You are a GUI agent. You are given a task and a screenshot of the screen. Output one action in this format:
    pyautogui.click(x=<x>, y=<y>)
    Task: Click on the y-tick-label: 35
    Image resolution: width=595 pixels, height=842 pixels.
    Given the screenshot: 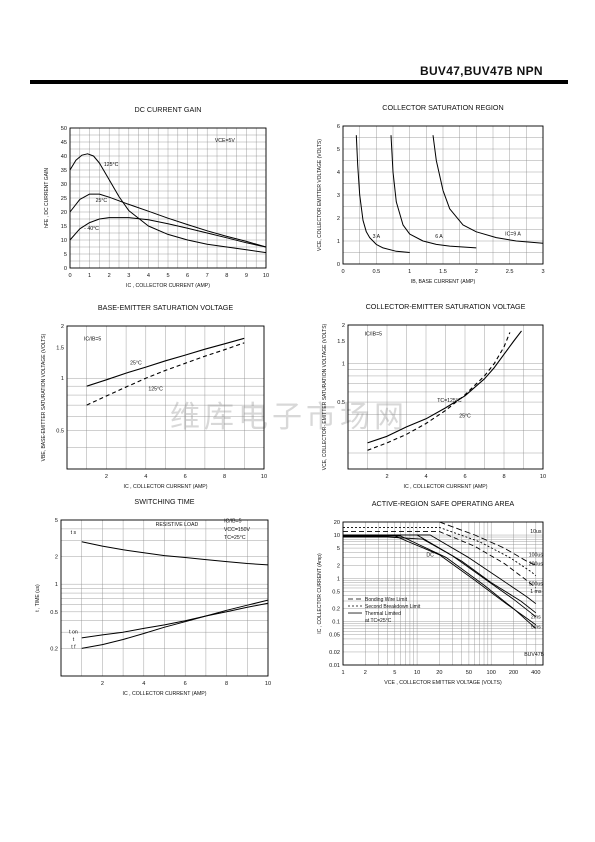 What is the action you would take?
    pyautogui.click(x=64, y=171)
    